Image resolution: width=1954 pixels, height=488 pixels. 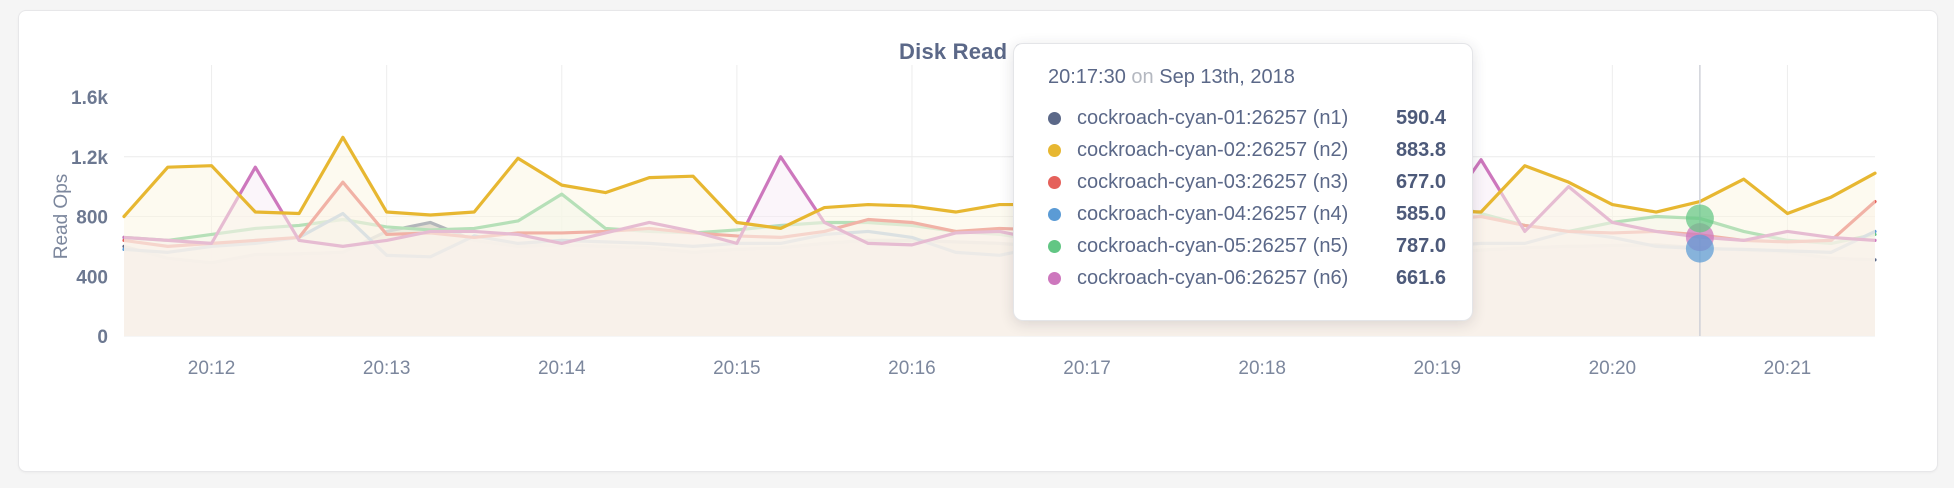 What do you see at coordinates (92, 277) in the screenshot?
I see `y-axis-tick-label: 400` at bounding box center [92, 277].